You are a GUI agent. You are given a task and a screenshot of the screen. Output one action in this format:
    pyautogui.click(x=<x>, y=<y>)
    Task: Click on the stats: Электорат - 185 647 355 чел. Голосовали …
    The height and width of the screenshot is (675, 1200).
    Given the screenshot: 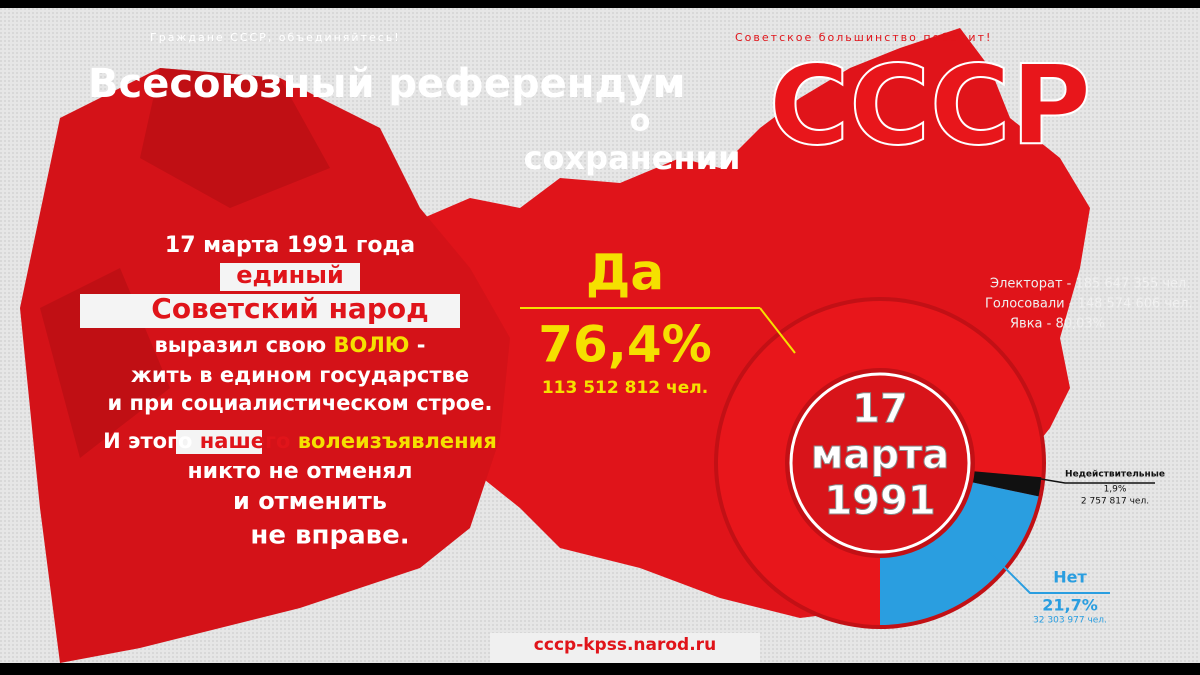 What is the action you would take?
    pyautogui.click(x=1089, y=304)
    